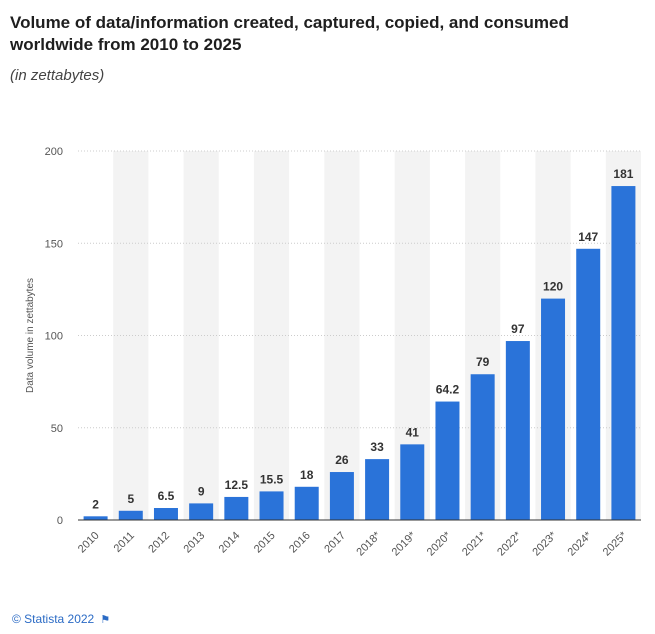 This screenshot has height=634, width=655. I want to click on y-axis-ticks: 0 50 100 150 200, so click(54, 336).